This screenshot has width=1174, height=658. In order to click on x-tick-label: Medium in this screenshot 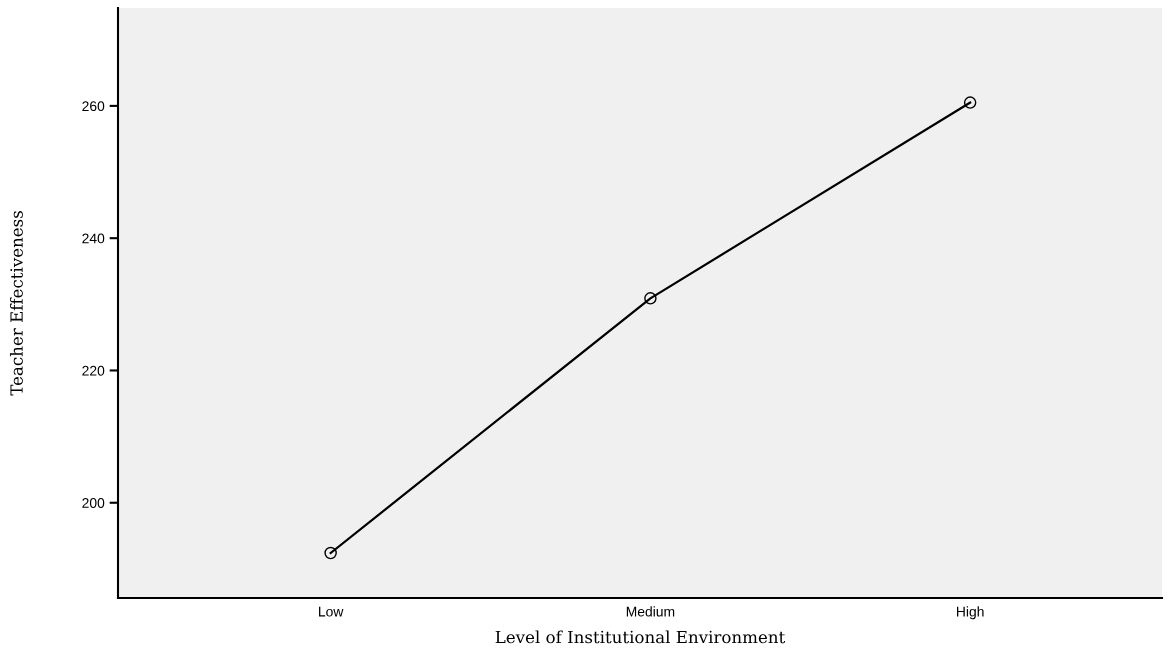, I will do `click(650, 611)`.